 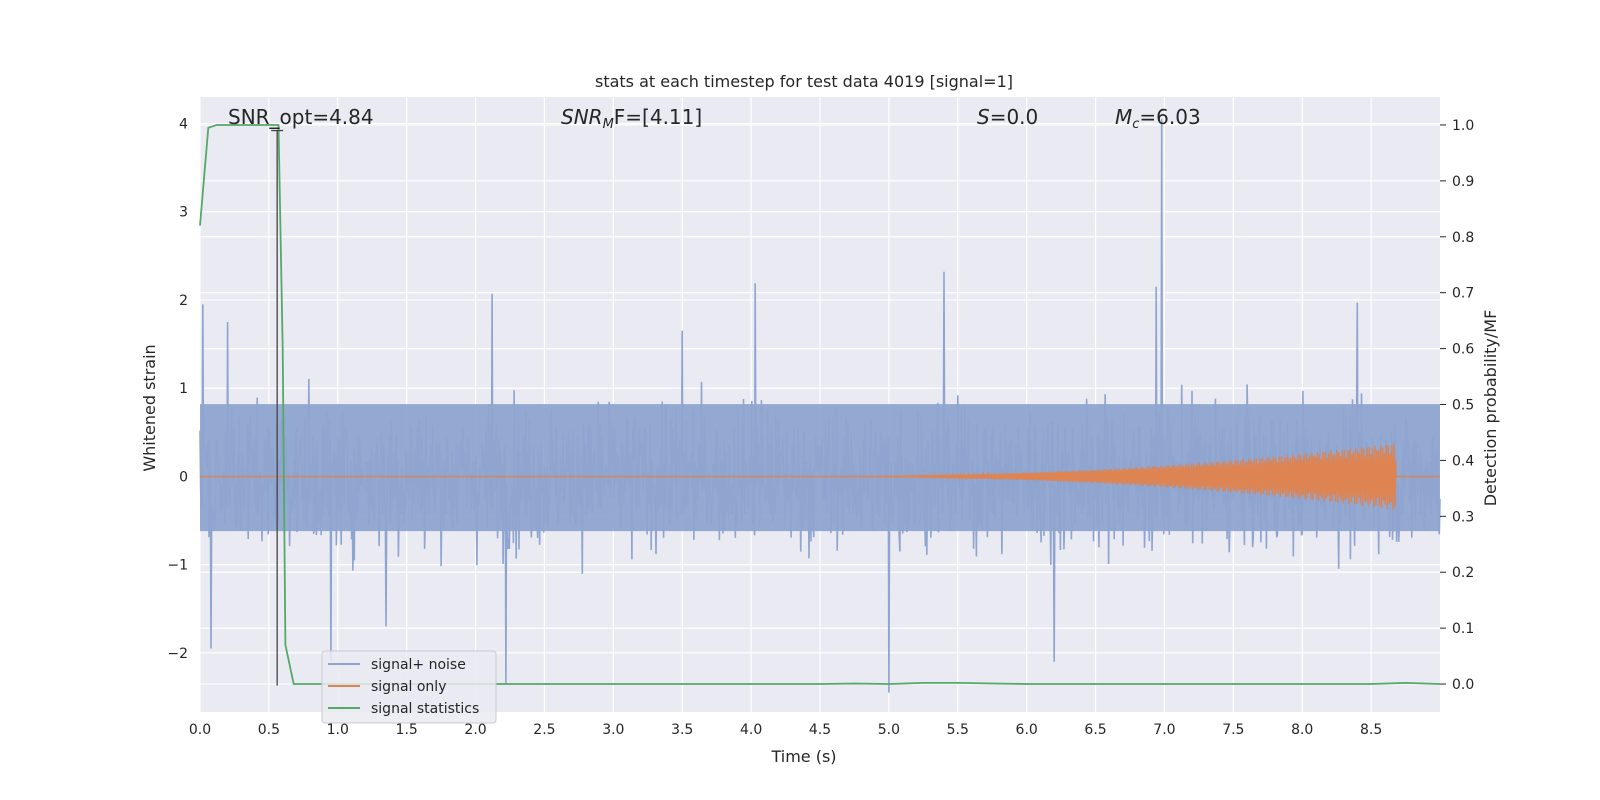 I want to click on x-tick-12: 6.0, so click(x=1027, y=730).